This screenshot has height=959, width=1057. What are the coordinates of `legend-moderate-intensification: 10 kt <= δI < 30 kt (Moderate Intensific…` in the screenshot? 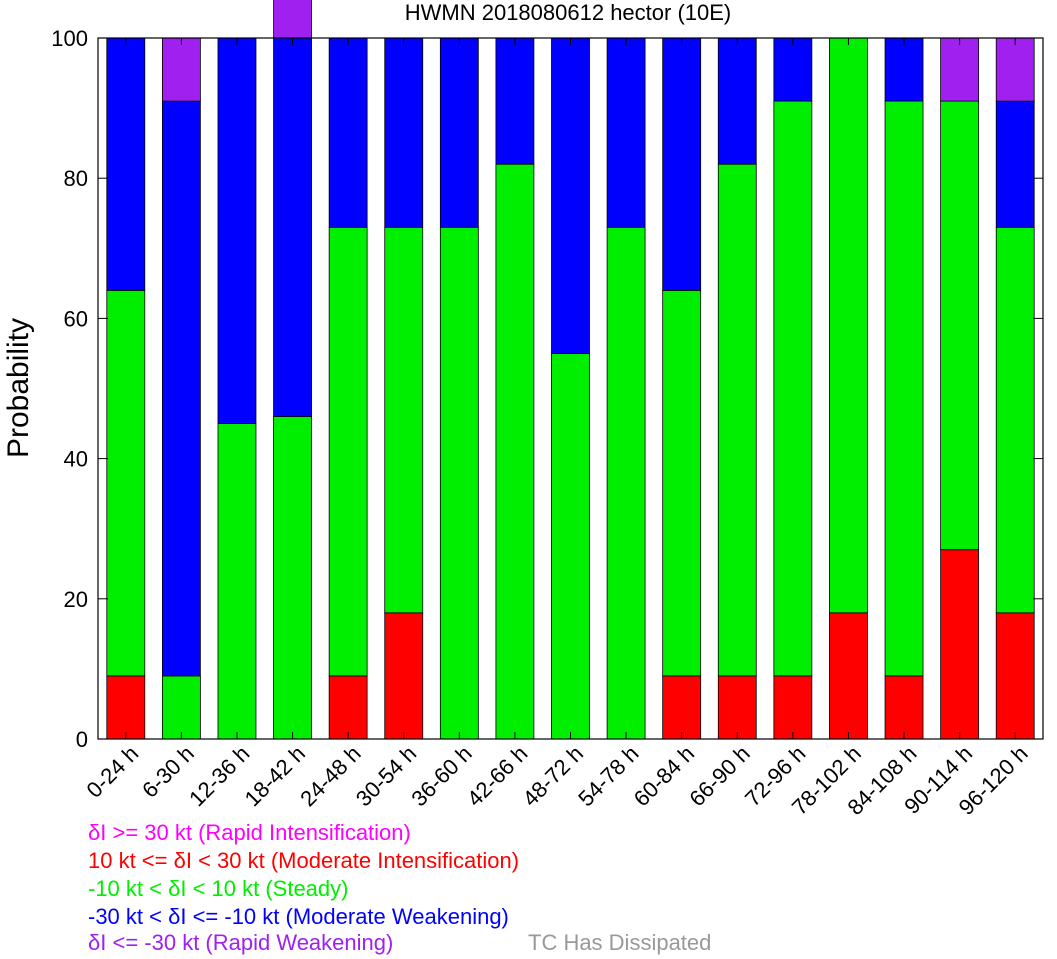 It's located at (303, 861).